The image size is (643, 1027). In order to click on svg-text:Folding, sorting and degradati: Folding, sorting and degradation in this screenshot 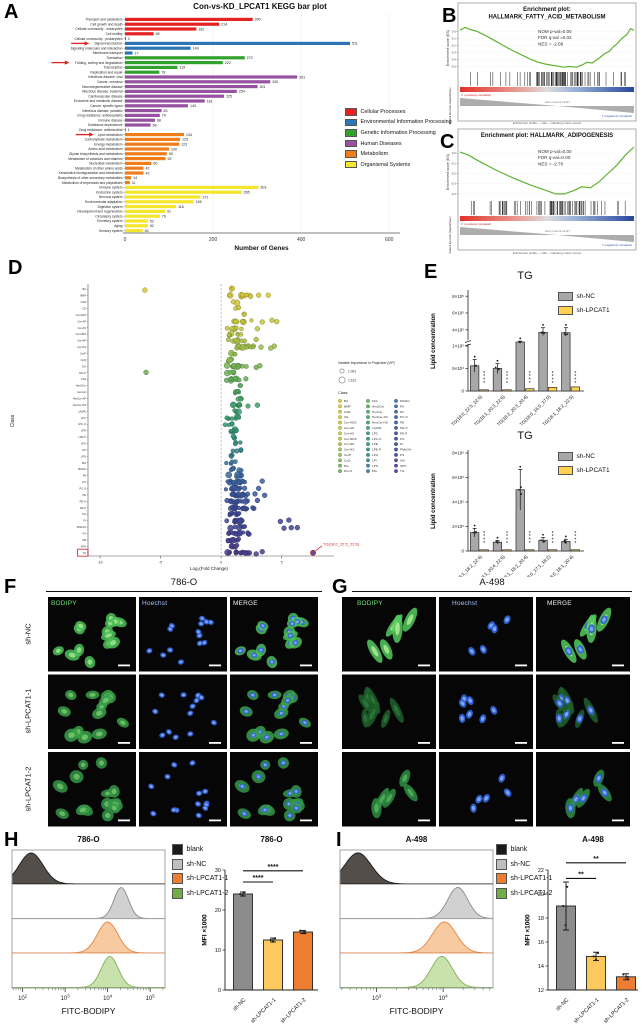, I will do `click(98, 63)`.